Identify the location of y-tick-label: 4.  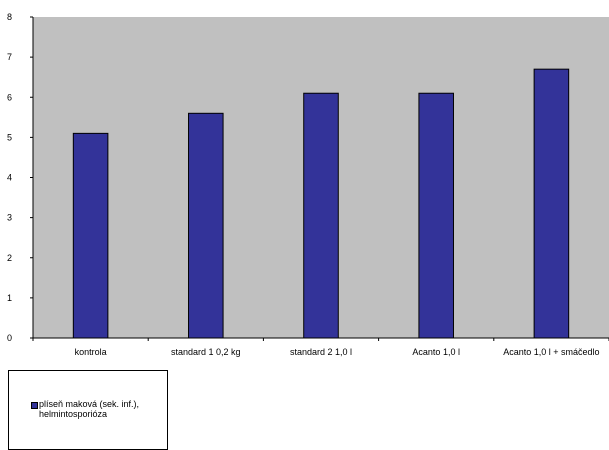
(9, 178).